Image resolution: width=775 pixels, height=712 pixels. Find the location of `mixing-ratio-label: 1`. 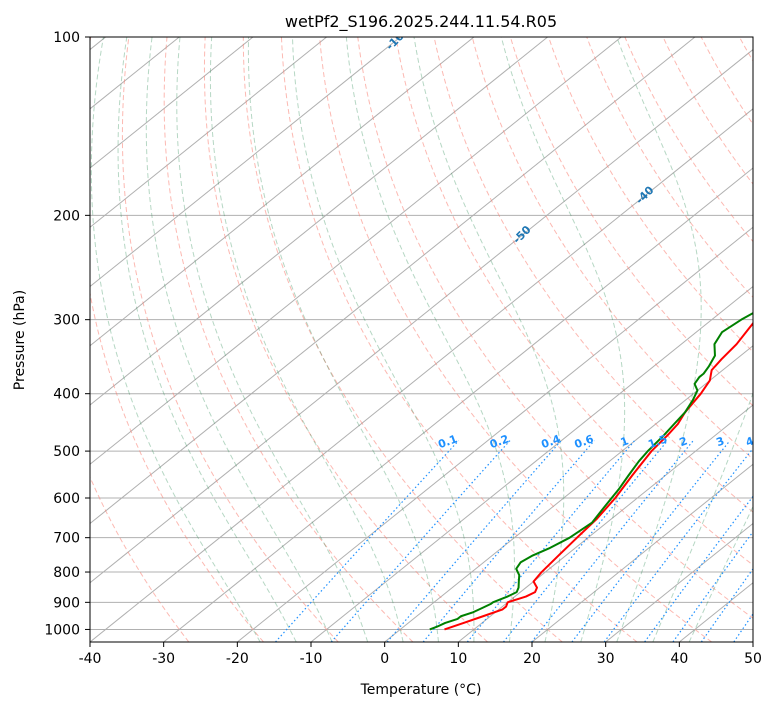

mixing-ratio-label: 1 is located at coordinates (625, 441).